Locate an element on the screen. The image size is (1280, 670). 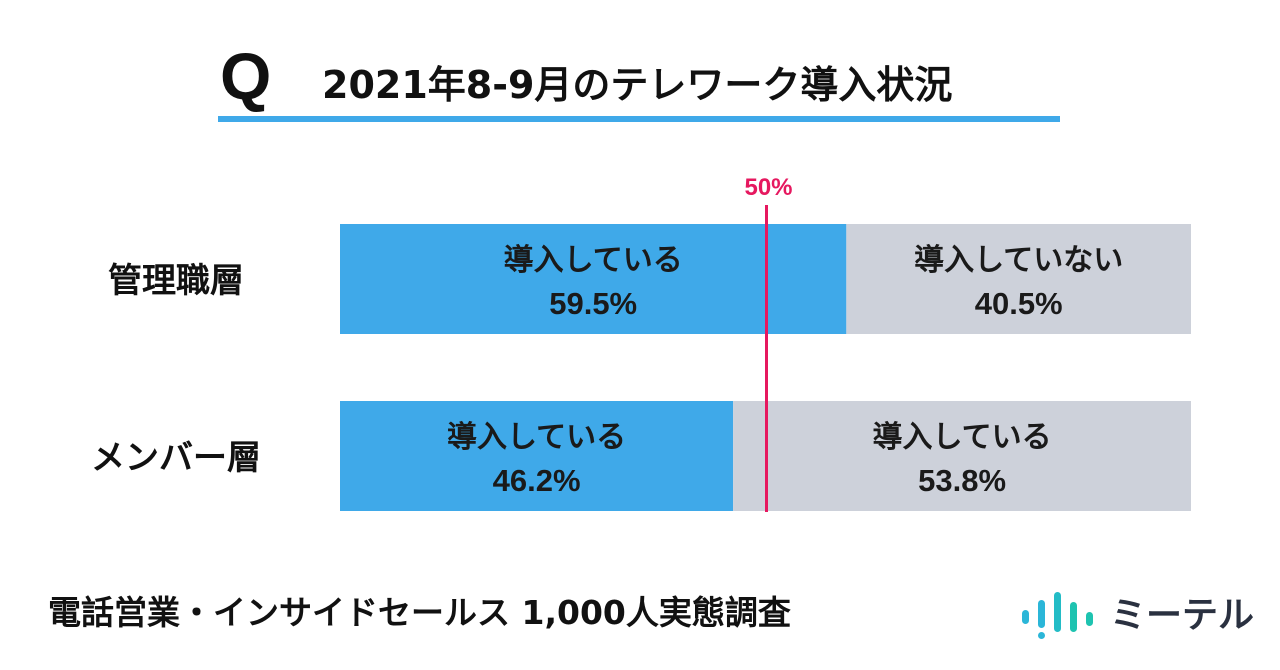
data-label: 40.5% is located at coordinates (1019, 303).